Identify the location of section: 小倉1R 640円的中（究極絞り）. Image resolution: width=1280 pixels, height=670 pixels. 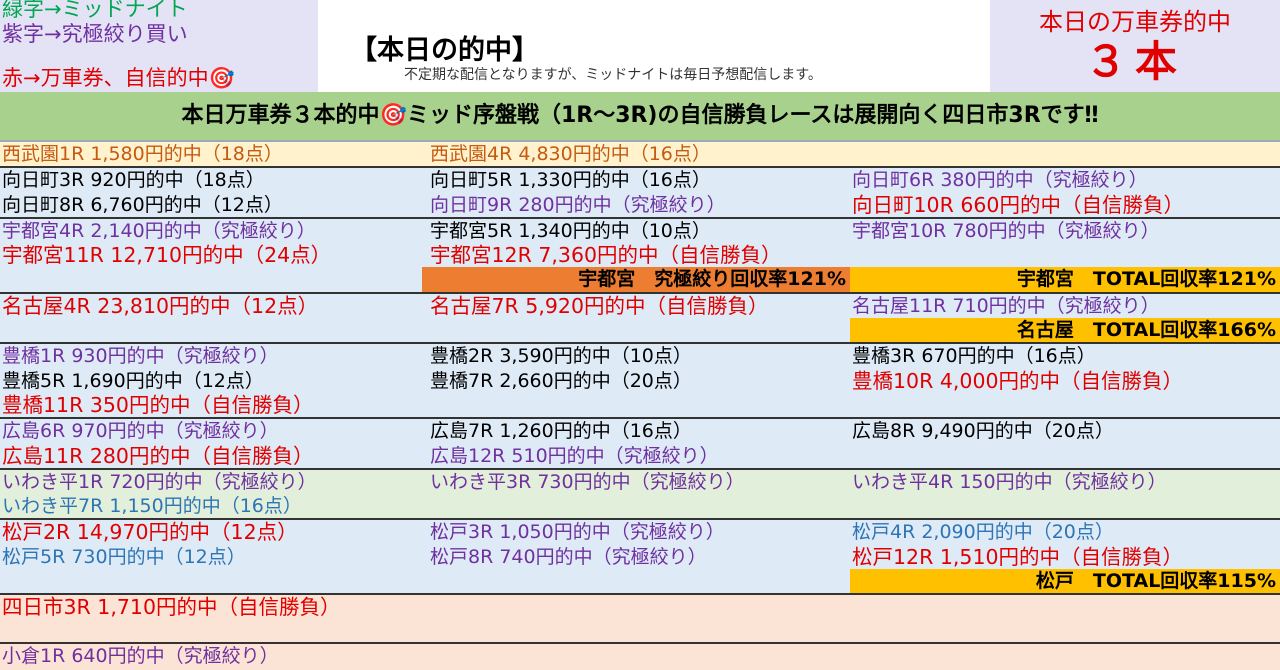
(640, 656).